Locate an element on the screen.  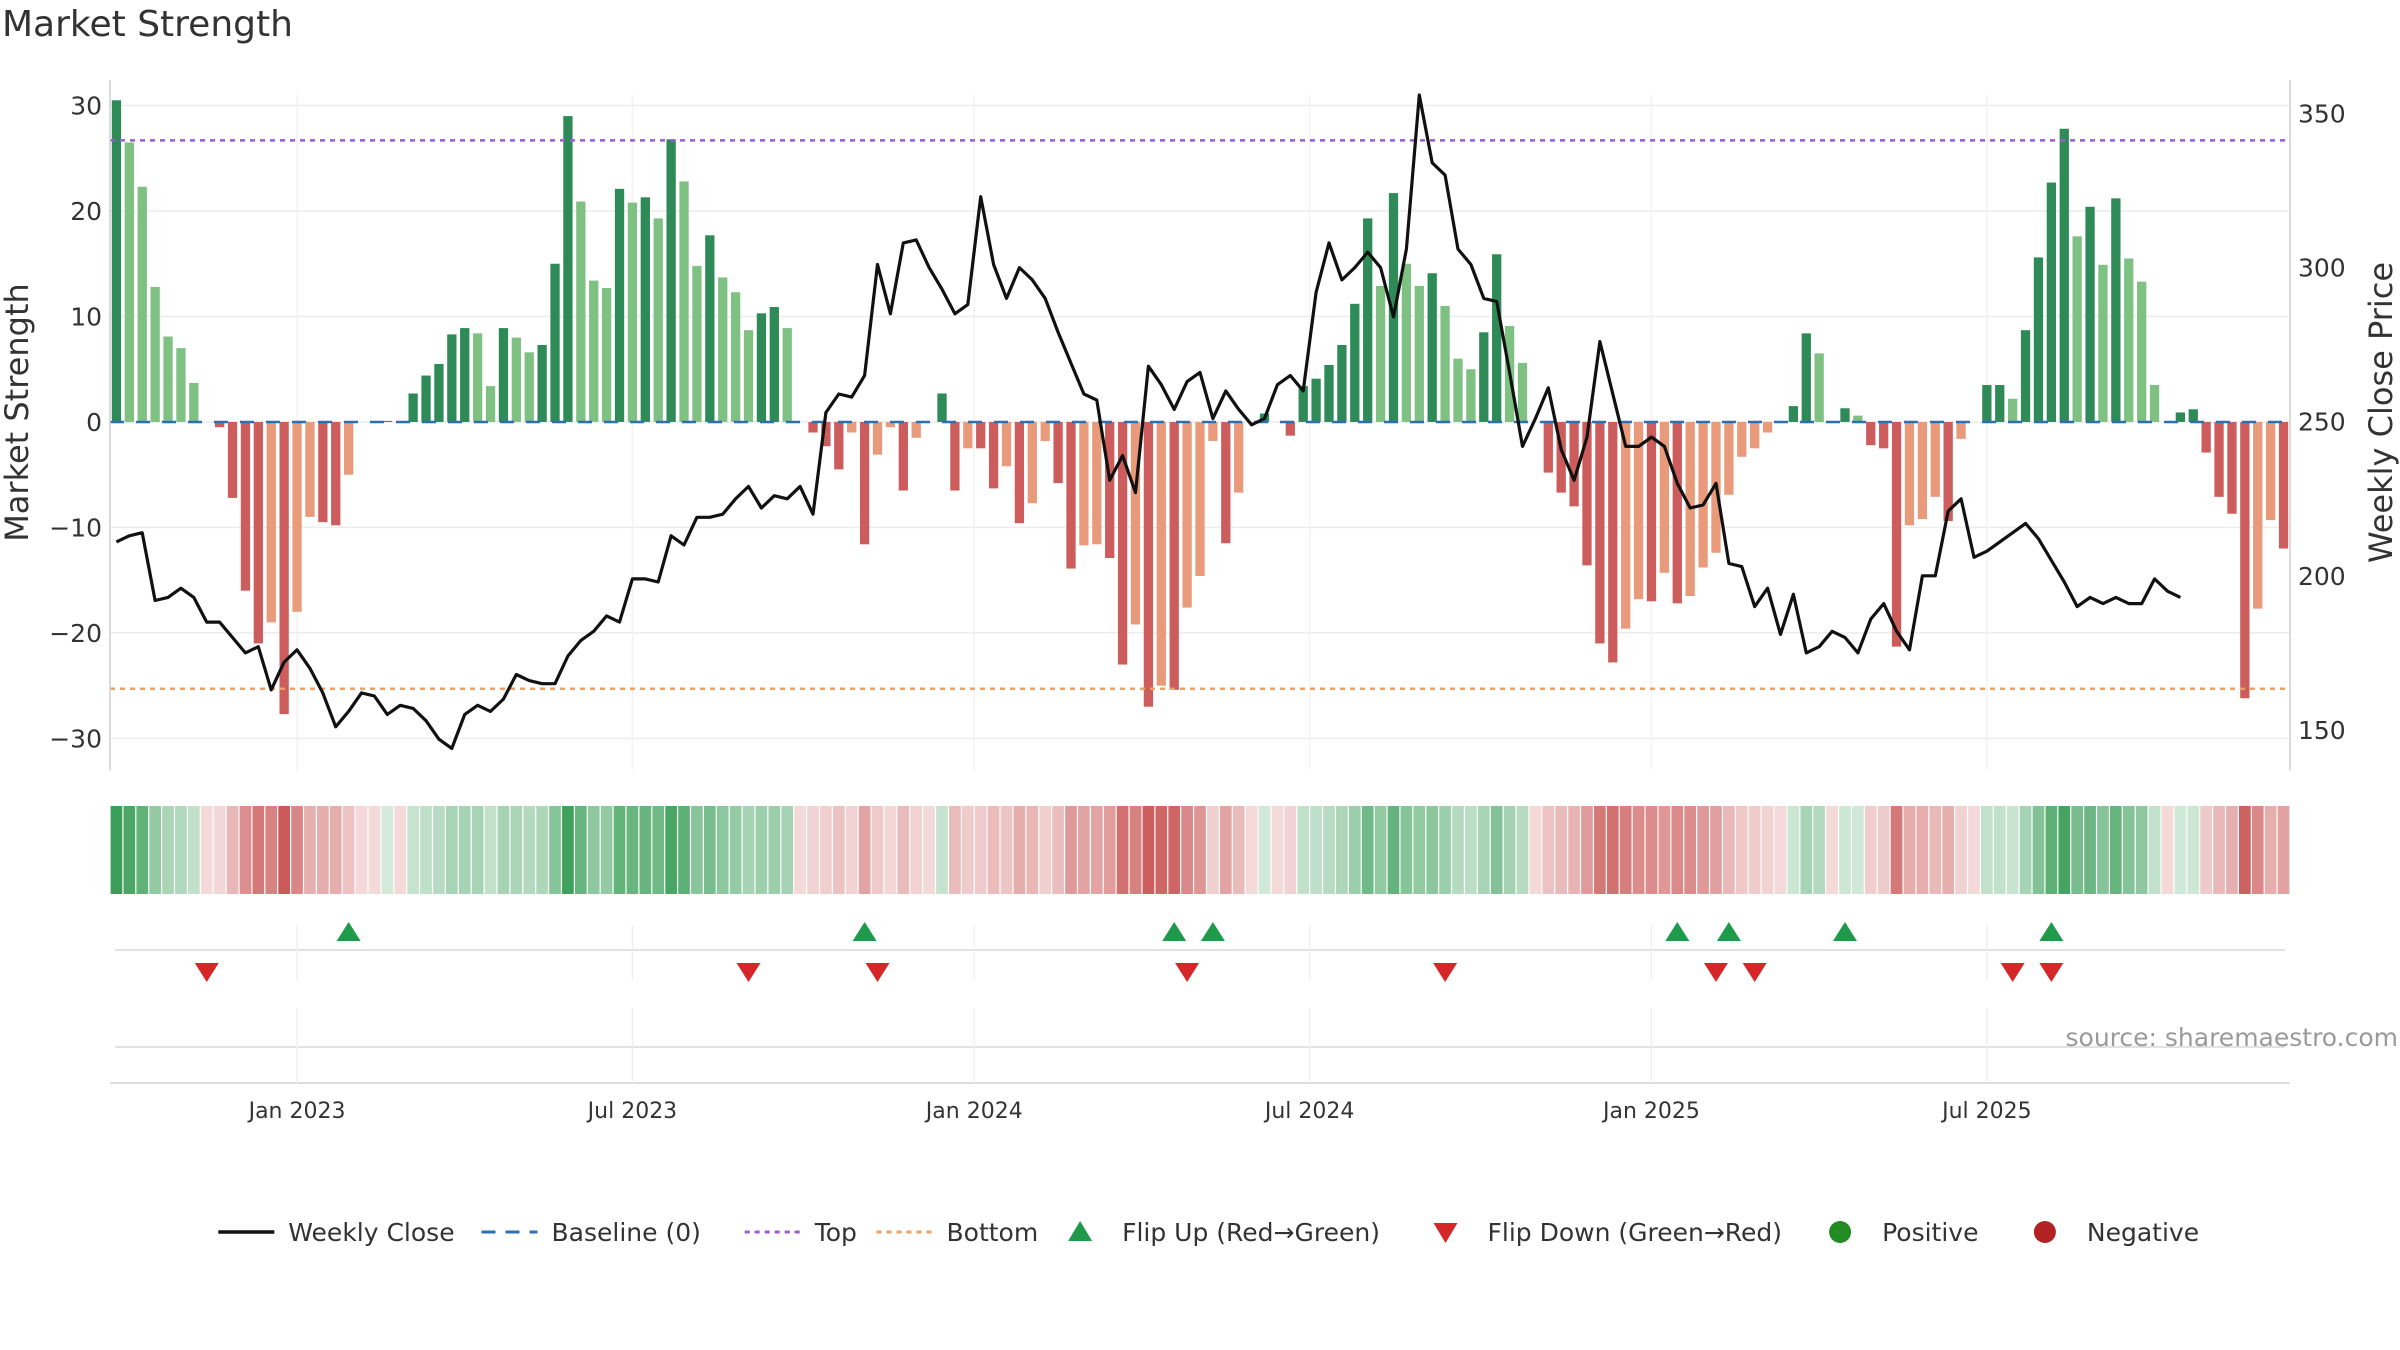
y-right-tick-label: 300 is located at coordinates (2322, 268).